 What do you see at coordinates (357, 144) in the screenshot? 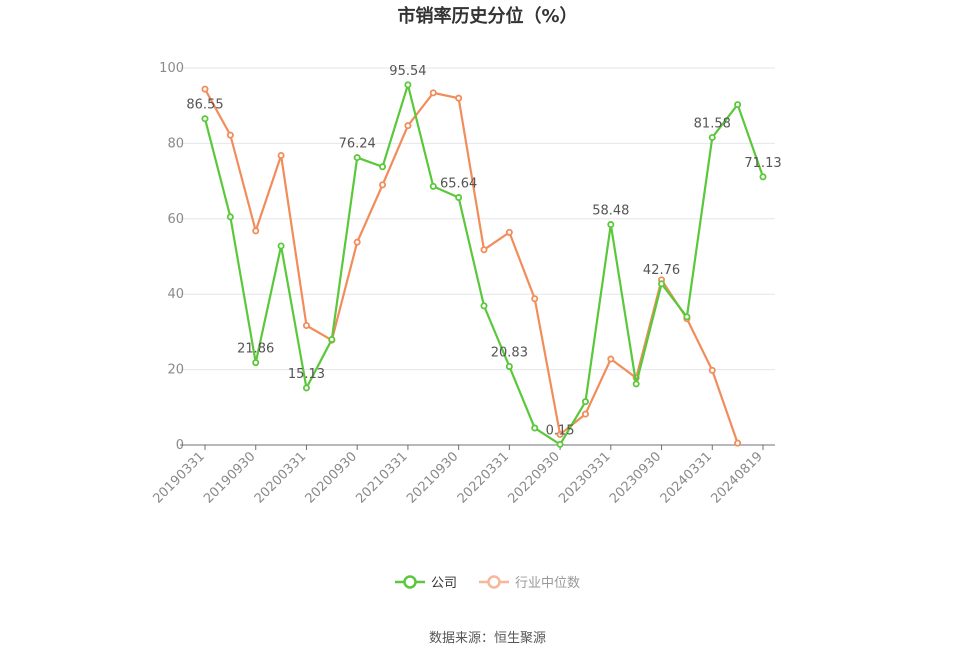
I see `data-label: 76.24` at bounding box center [357, 144].